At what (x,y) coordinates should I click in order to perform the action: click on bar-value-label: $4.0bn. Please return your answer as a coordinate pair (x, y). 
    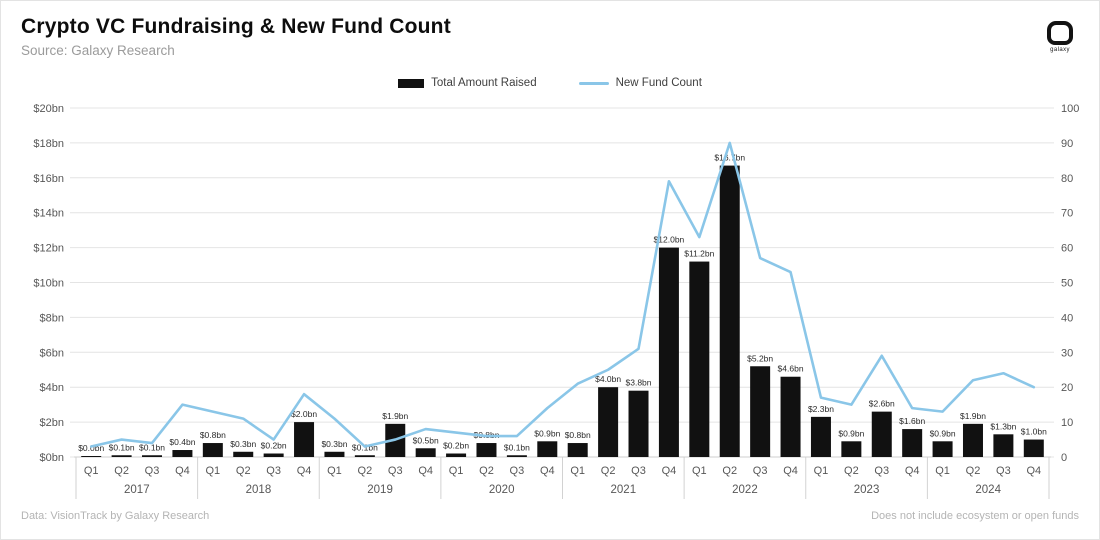
    Looking at the image, I should click on (608, 379).